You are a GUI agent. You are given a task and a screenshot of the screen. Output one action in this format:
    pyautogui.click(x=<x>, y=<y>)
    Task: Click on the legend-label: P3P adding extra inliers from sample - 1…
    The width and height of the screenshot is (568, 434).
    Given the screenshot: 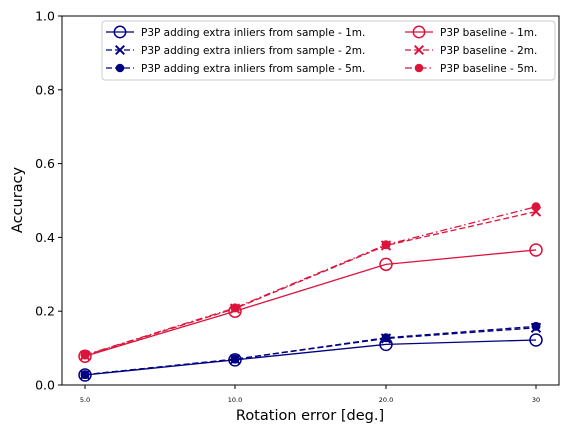 What is the action you would take?
    pyautogui.click(x=253, y=33)
    